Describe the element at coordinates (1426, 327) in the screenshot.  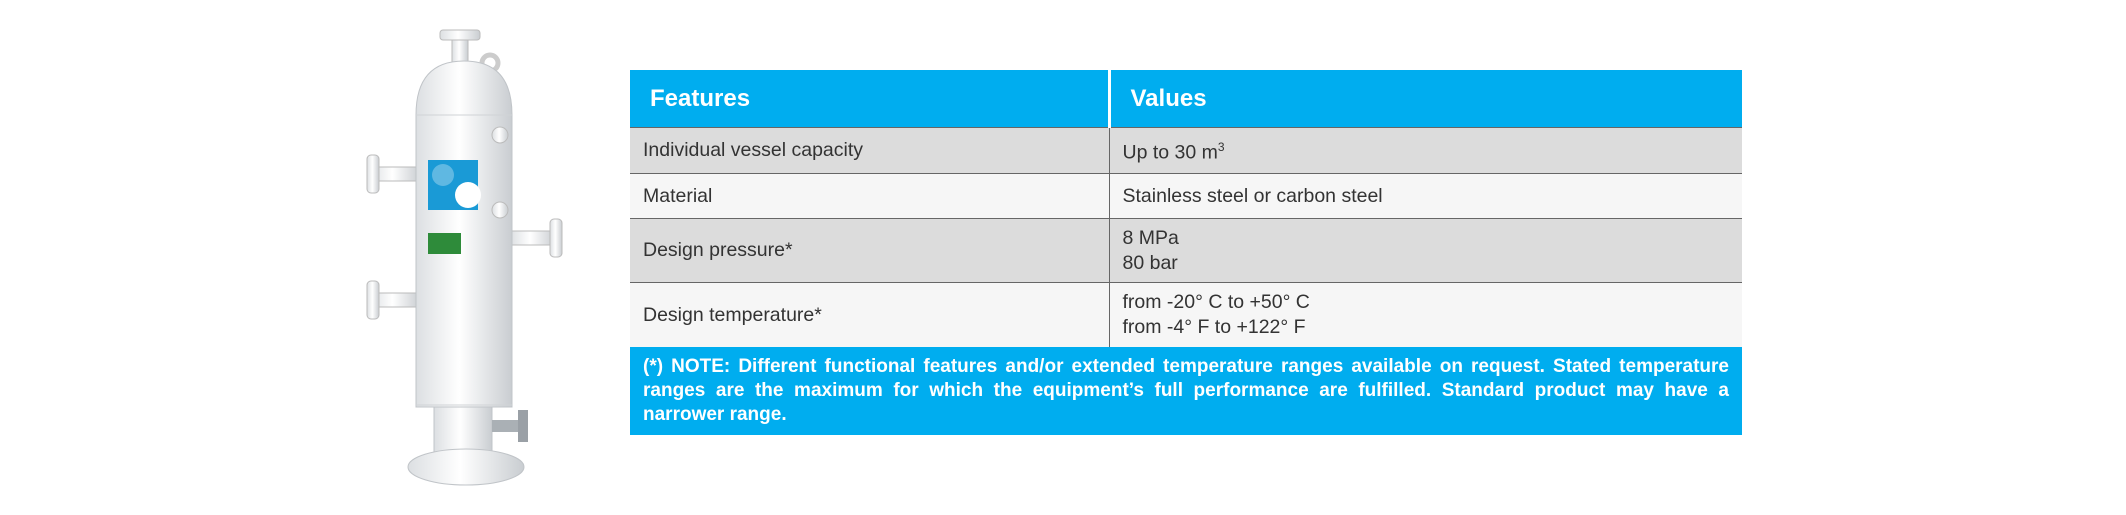
I see `value-line: from -4° F to +122° F` at that location.